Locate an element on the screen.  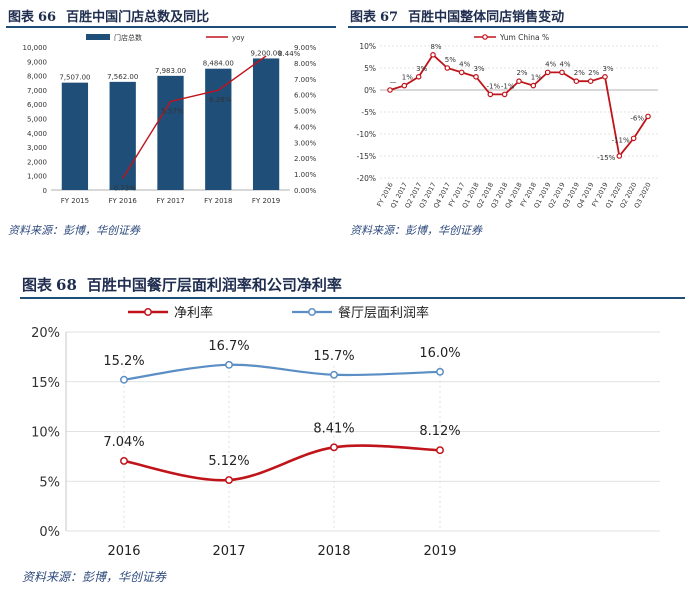
fig68-restaurant-margin-label: 16.7% is located at coordinates (228, 346).